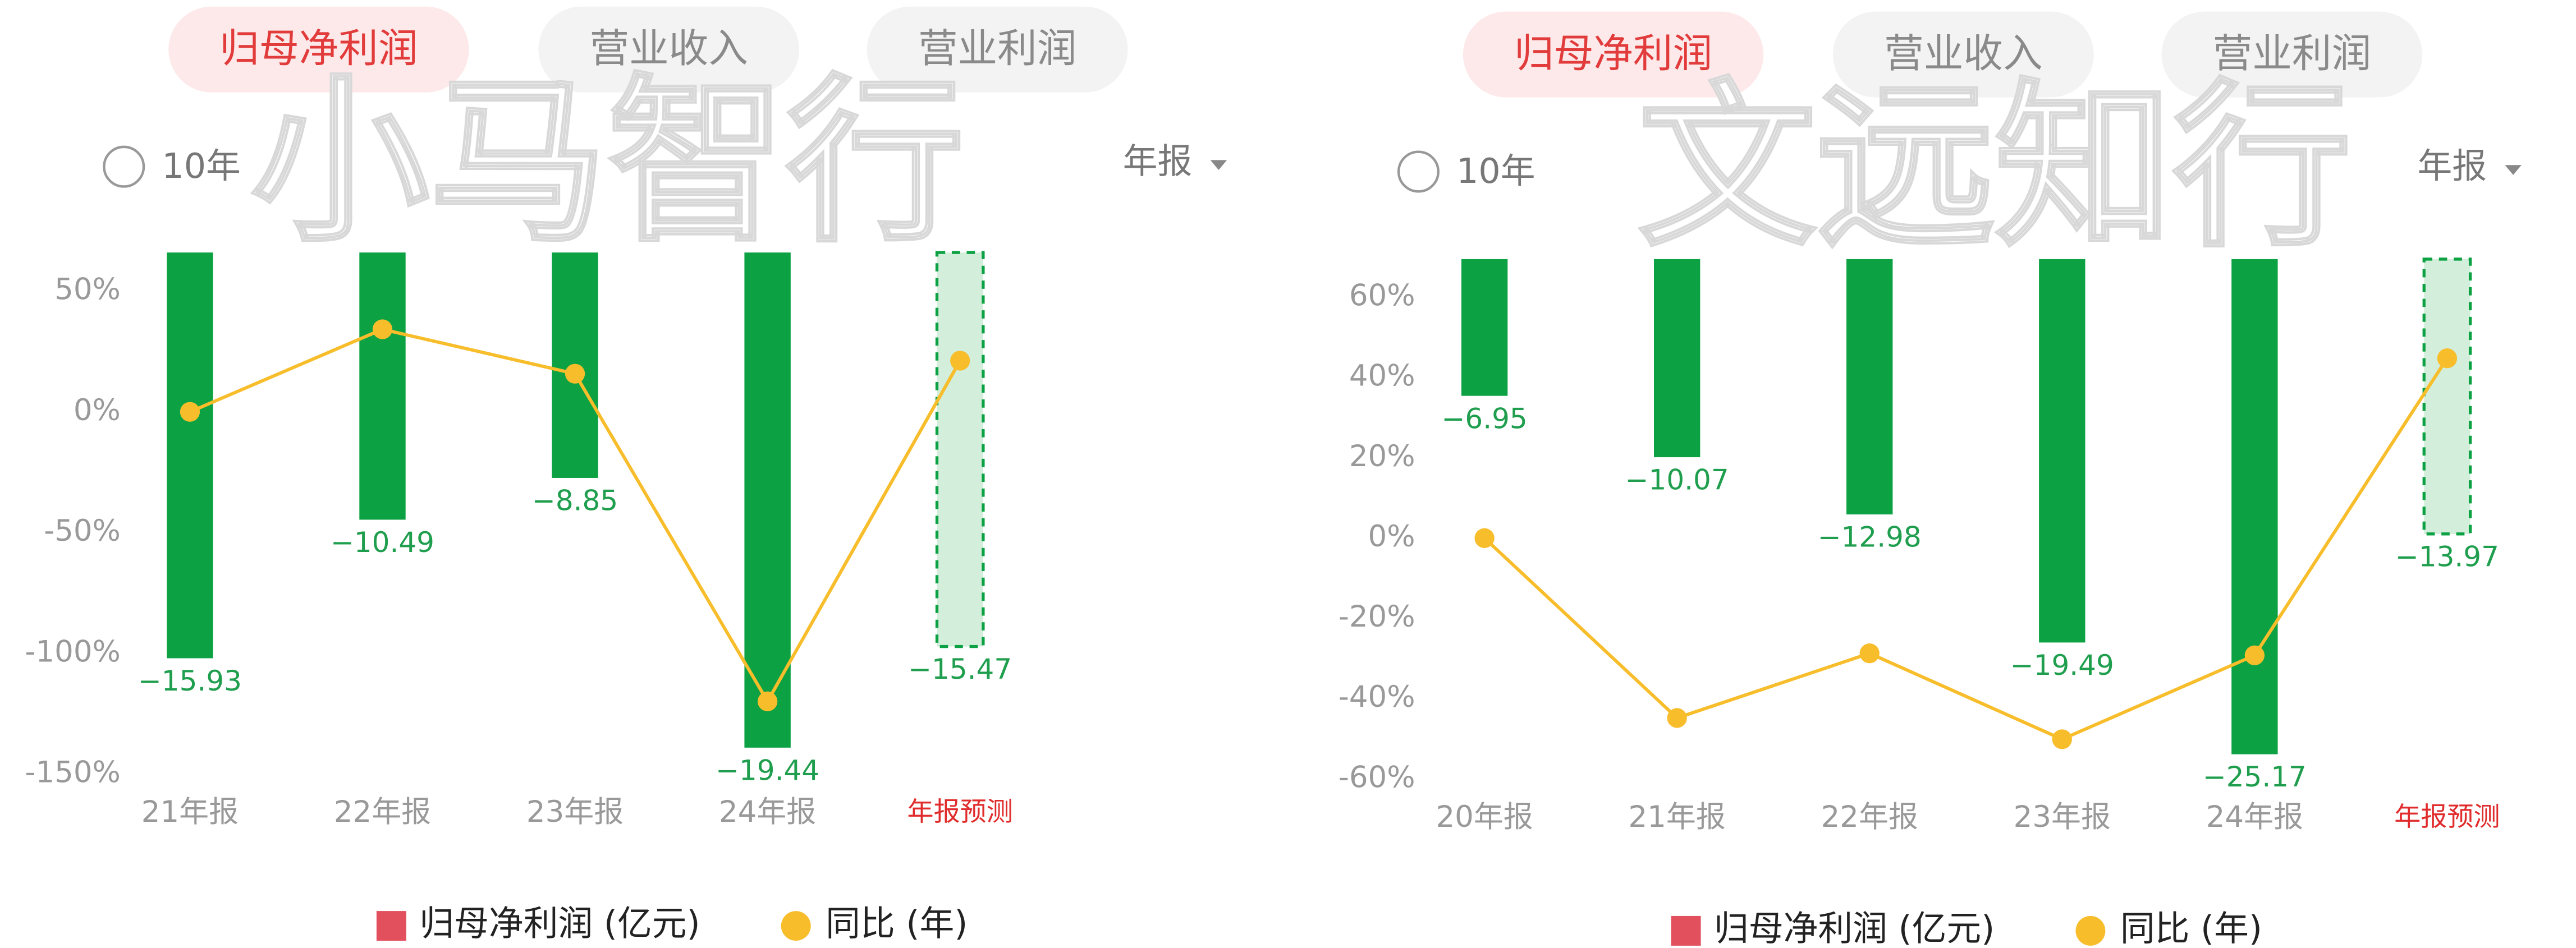  I want to click on y-tick-label: 60%, so click(1382, 296).